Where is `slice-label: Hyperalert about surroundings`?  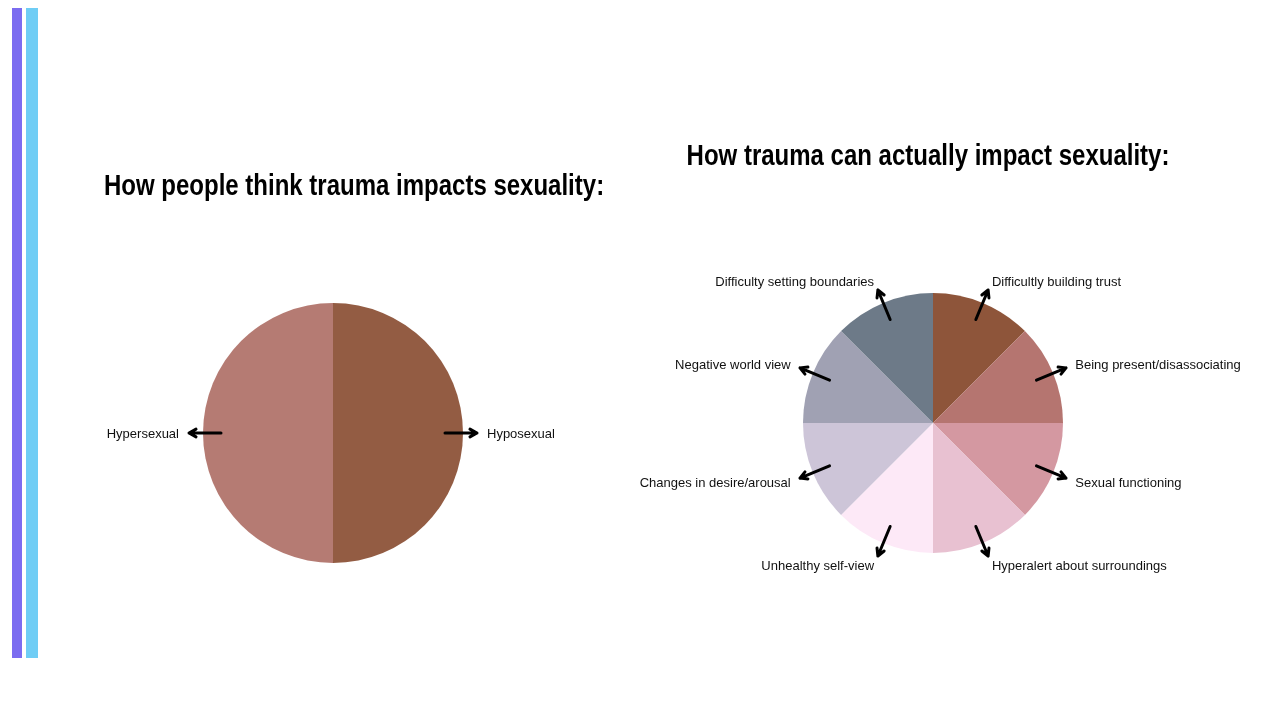 slice-label: Hyperalert about surroundings is located at coordinates (1079, 566).